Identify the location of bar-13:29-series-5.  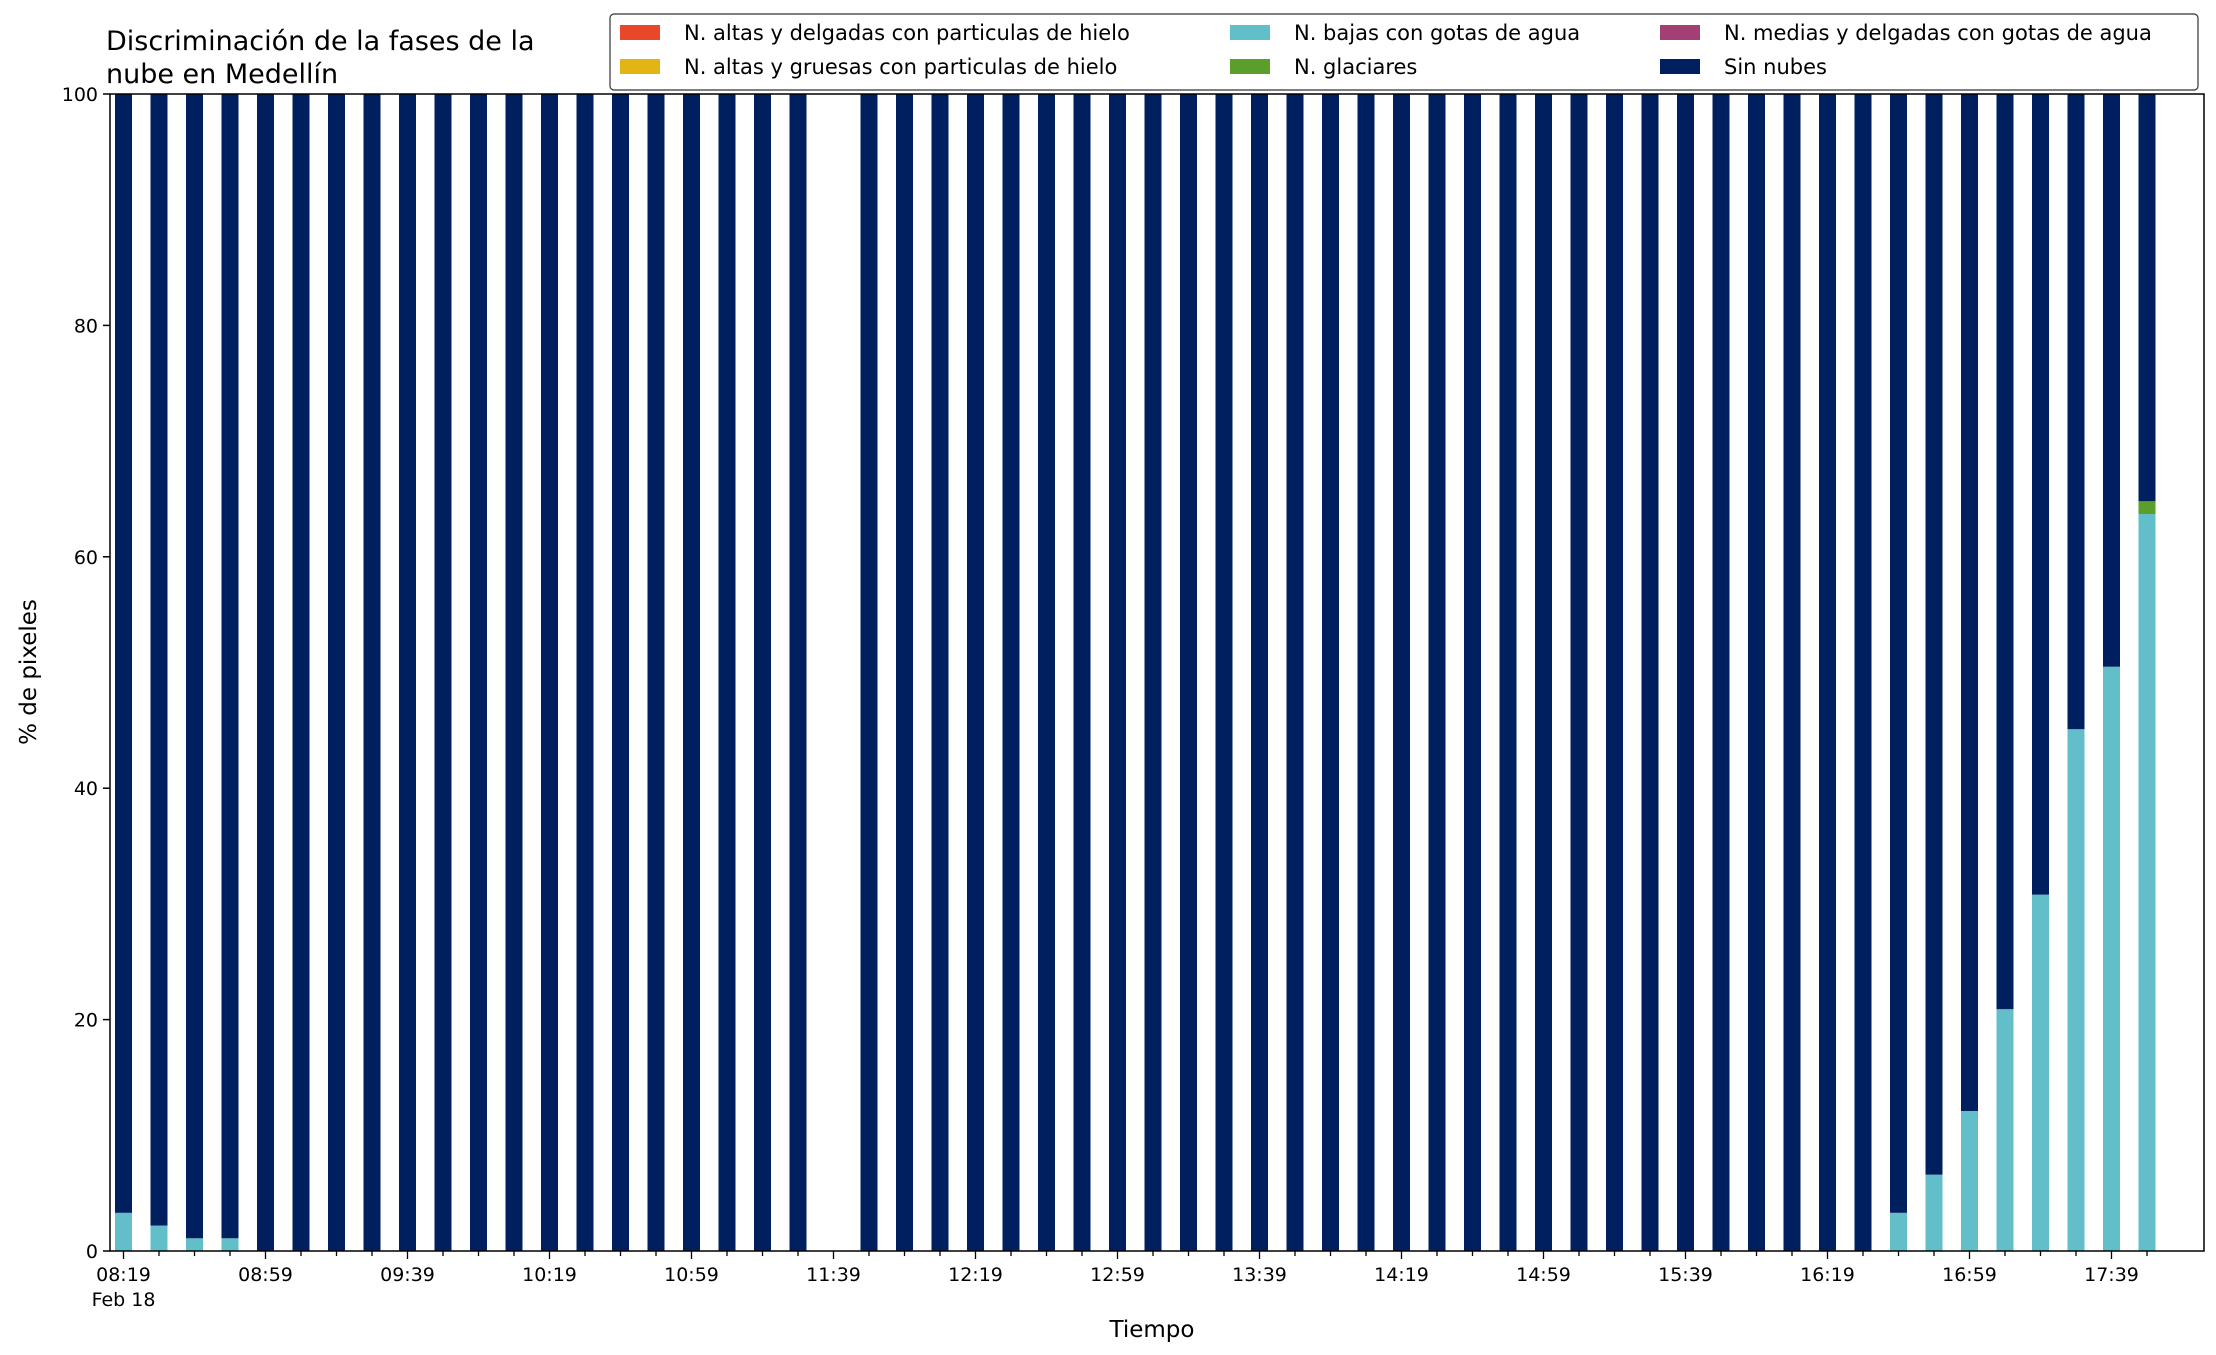
(1224, 672).